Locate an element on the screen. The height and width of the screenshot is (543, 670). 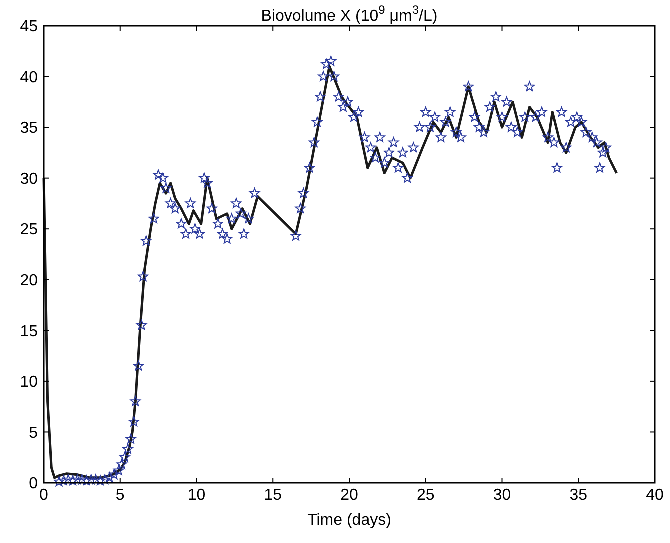
x-tick-label: 40 is located at coordinates (655, 495).